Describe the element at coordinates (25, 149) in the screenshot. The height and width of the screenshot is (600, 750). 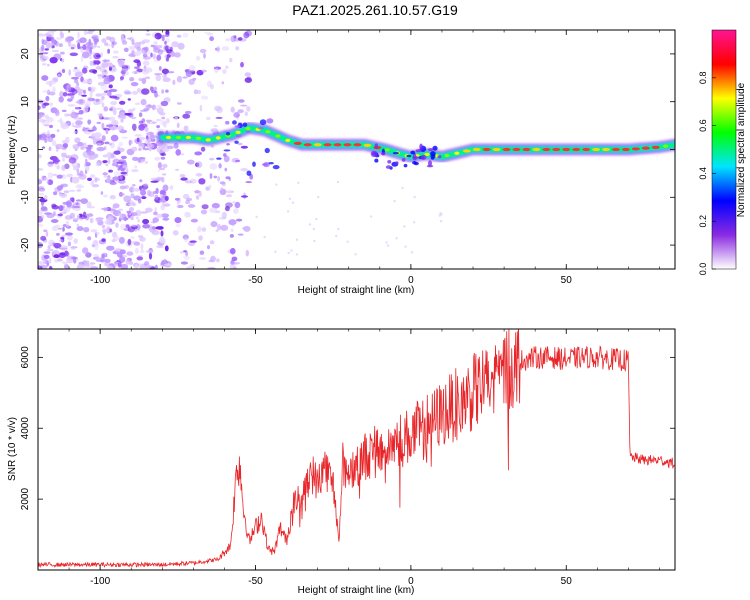
I see `y-tick-label: 0` at that location.